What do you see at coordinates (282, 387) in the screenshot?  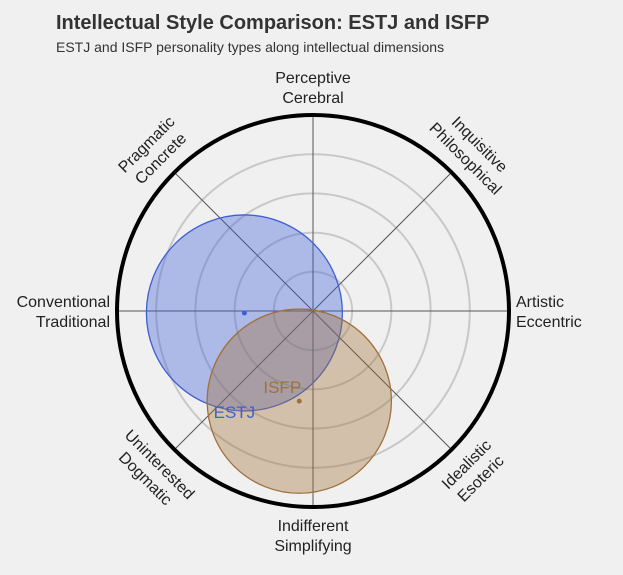 I see `series-label-isfp: ISFP` at bounding box center [282, 387].